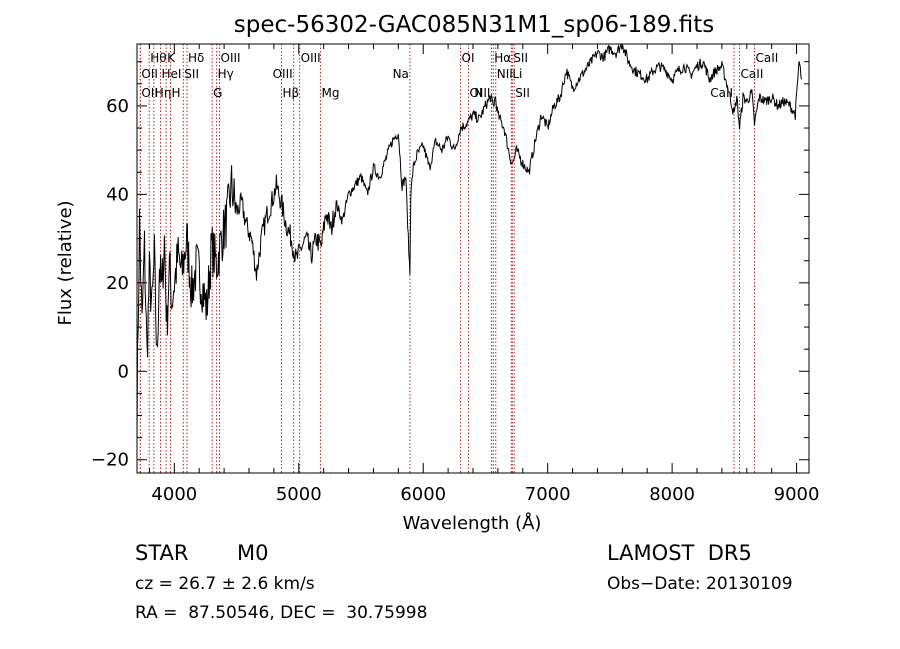 The height and width of the screenshot is (649, 900). I want to click on redshift-text: cz = 26.7 ± 2.6 km/s, so click(225, 584).